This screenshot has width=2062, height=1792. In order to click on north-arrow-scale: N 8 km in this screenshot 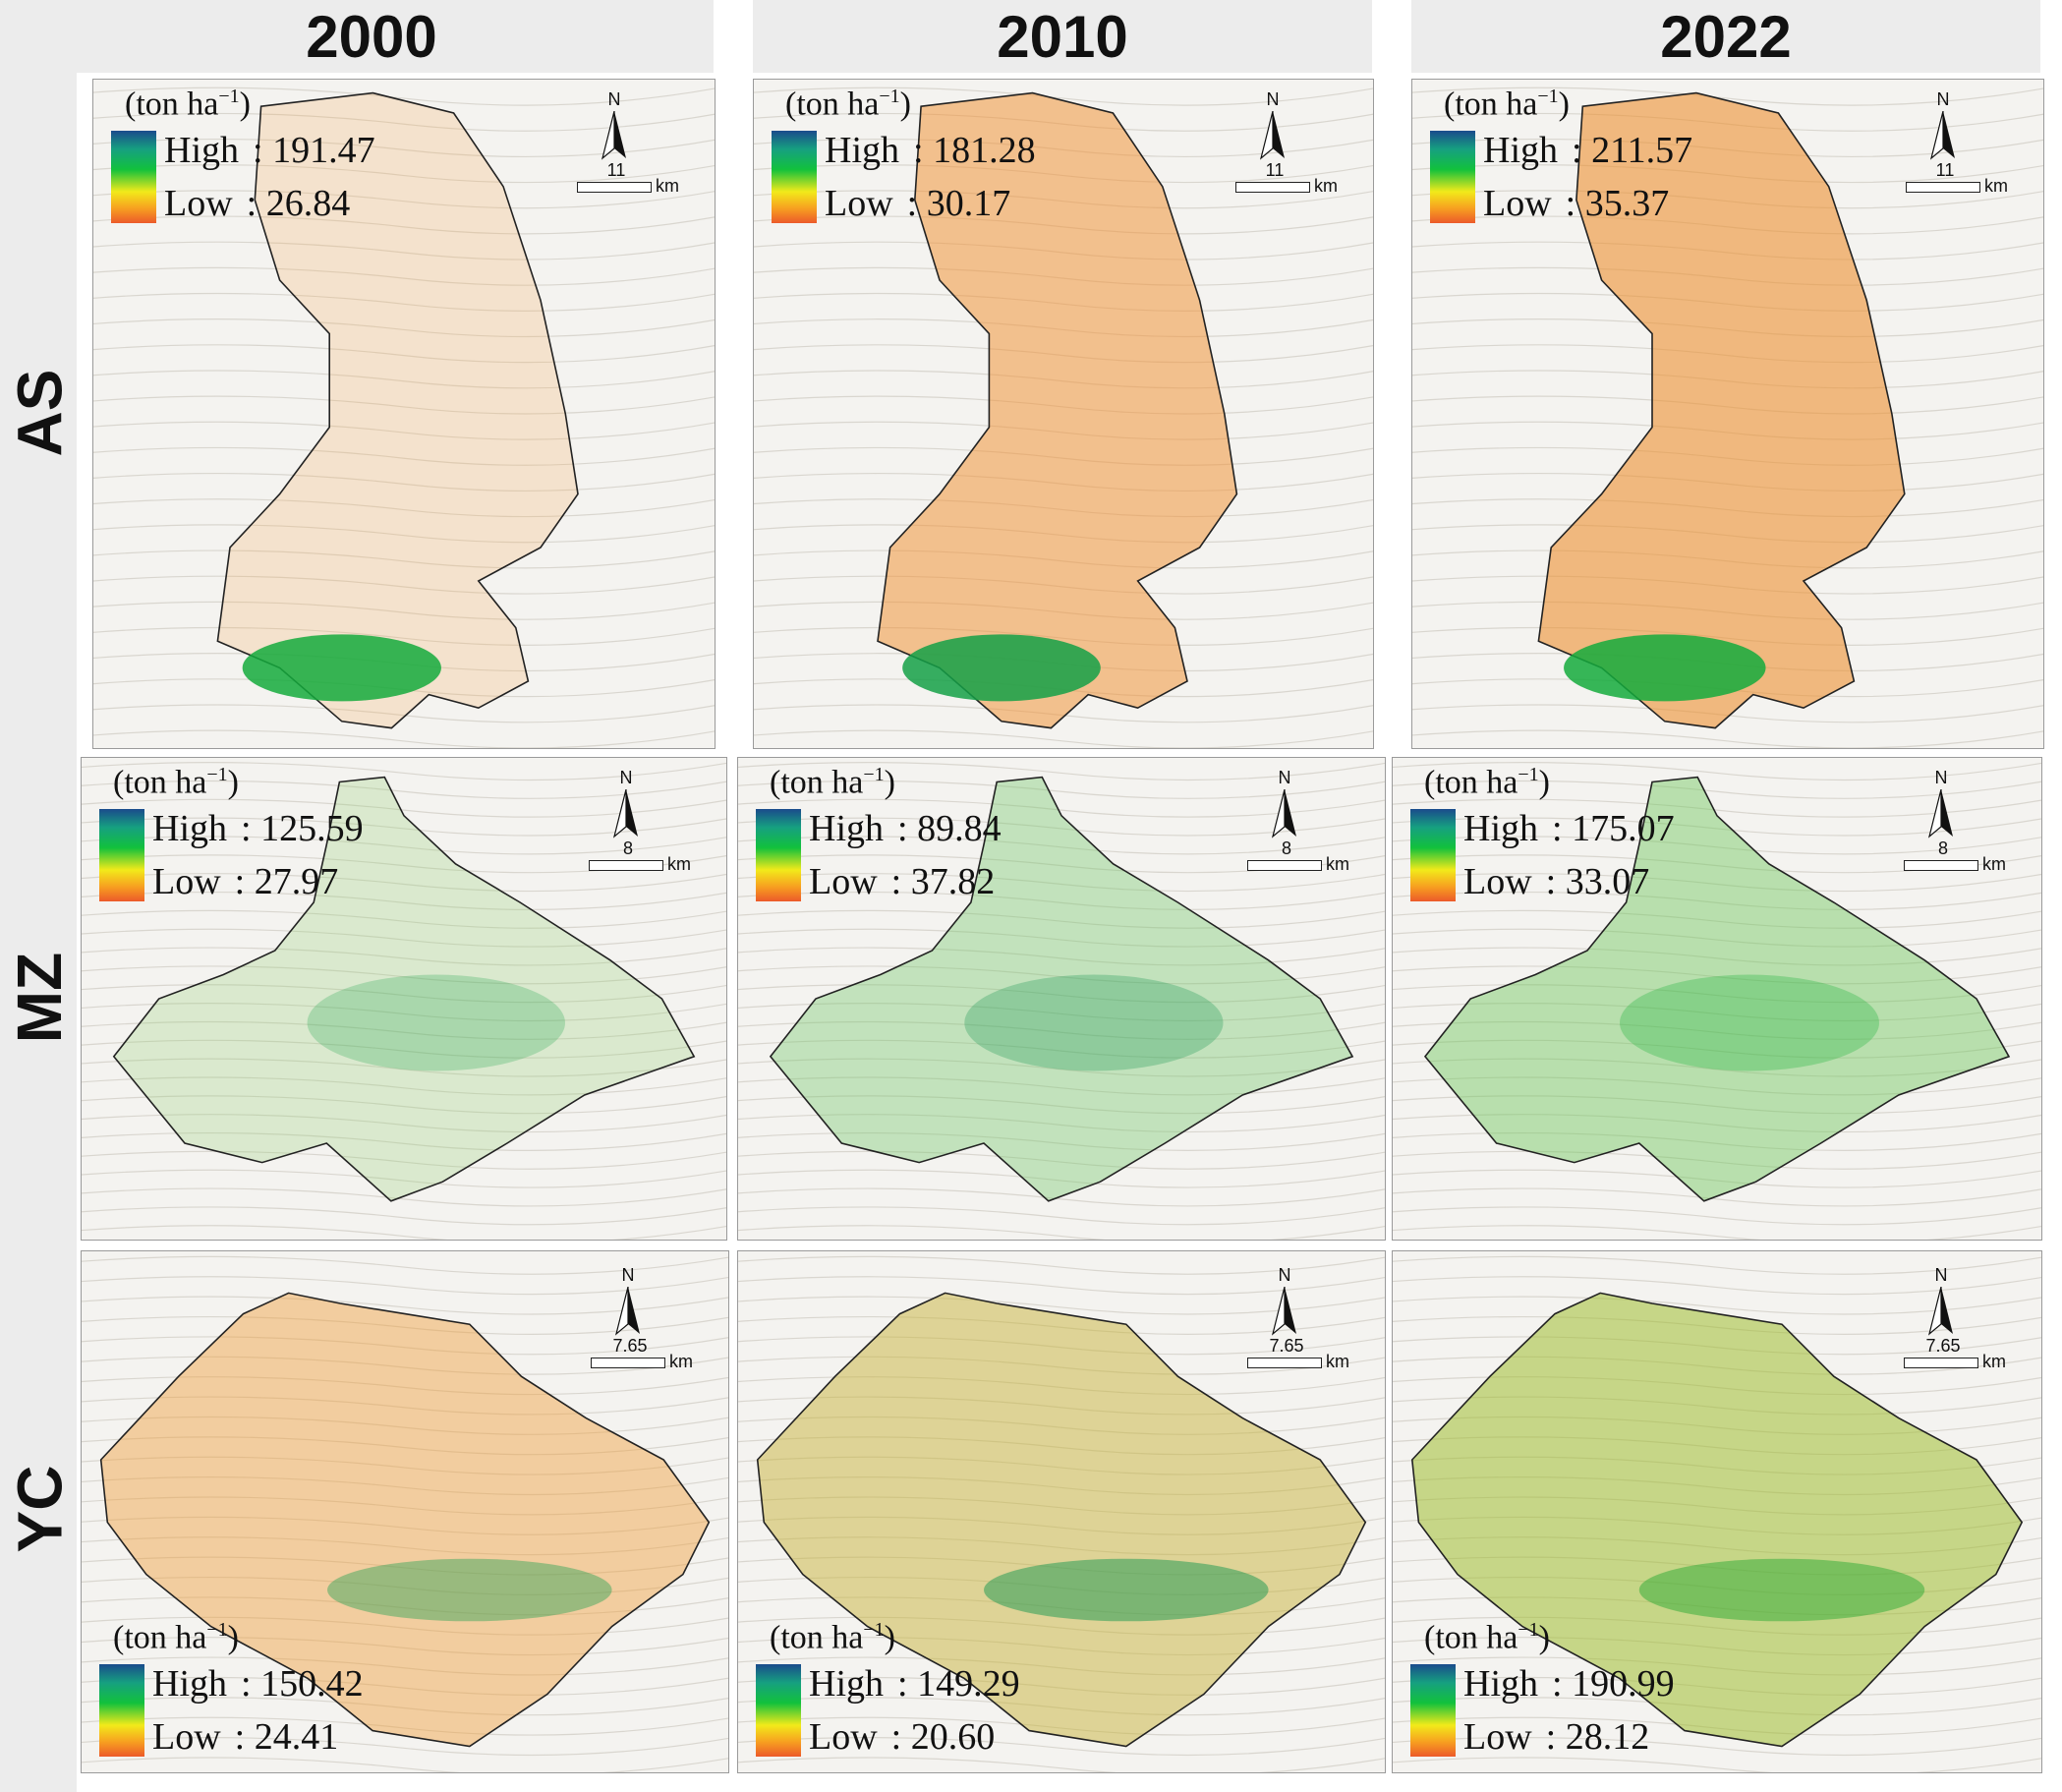, I will do `click(1301, 832)`.